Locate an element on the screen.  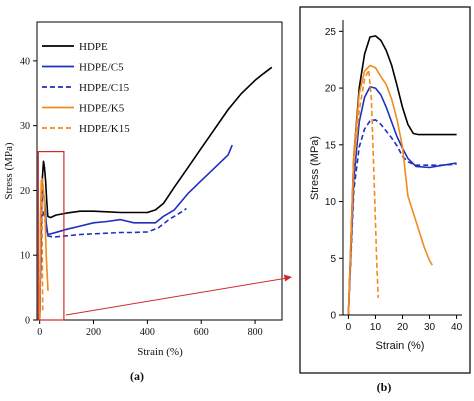
panel-a-x-tick-label: 400 is located at coordinates (147, 332).